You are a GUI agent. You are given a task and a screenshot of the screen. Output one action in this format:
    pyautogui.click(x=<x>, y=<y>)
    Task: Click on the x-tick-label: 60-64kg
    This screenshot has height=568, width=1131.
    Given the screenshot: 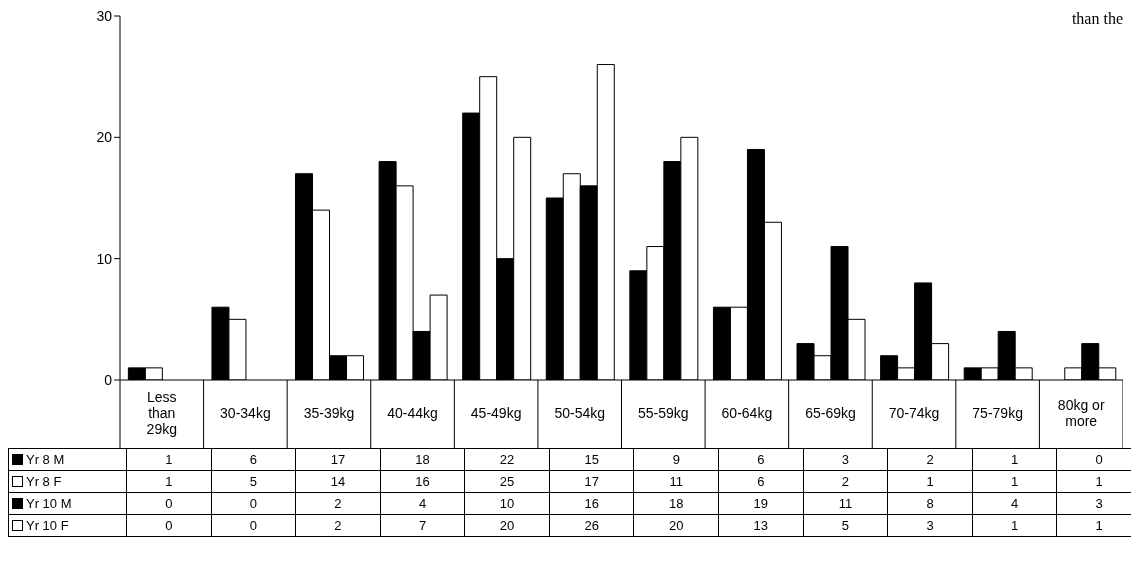 What is the action you would take?
    pyautogui.click(x=747, y=413)
    